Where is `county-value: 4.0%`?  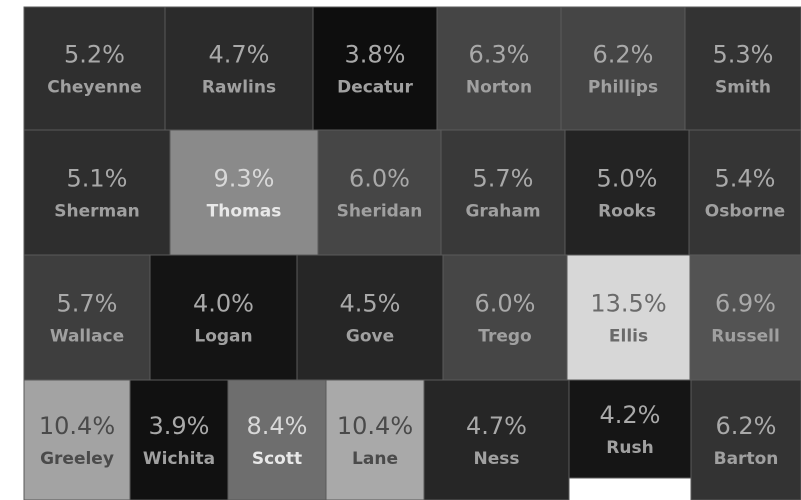 county-value: 4.0% is located at coordinates (223, 304).